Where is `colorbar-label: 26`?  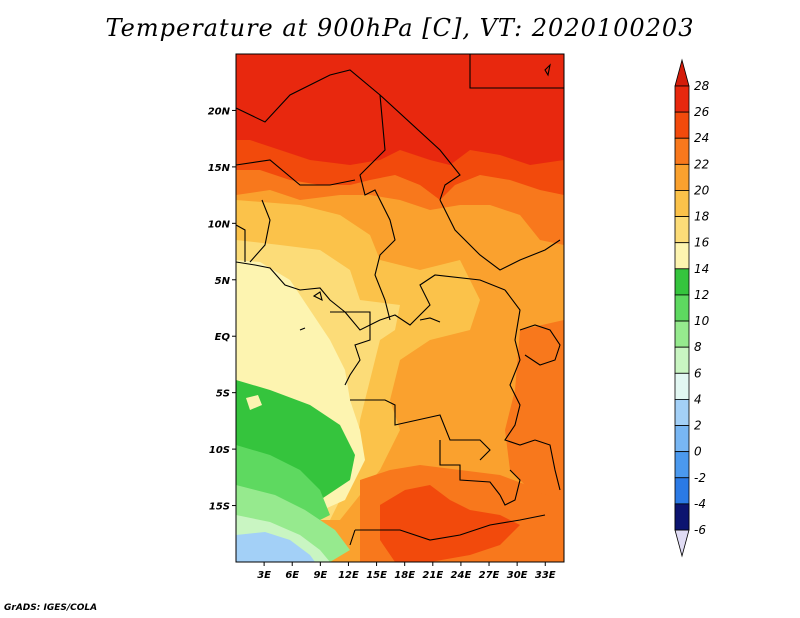
colorbar-label: 26 is located at coordinates (702, 112).